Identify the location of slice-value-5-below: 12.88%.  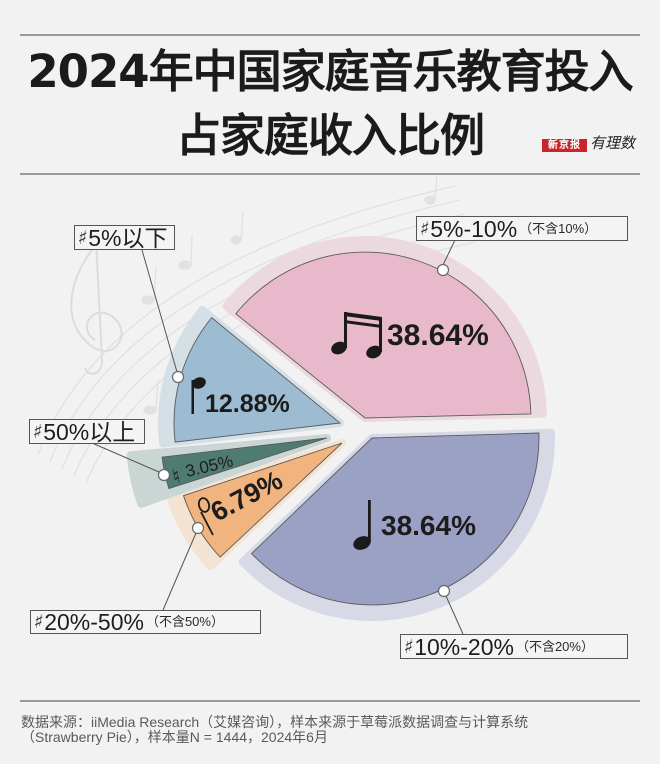
(247, 404).